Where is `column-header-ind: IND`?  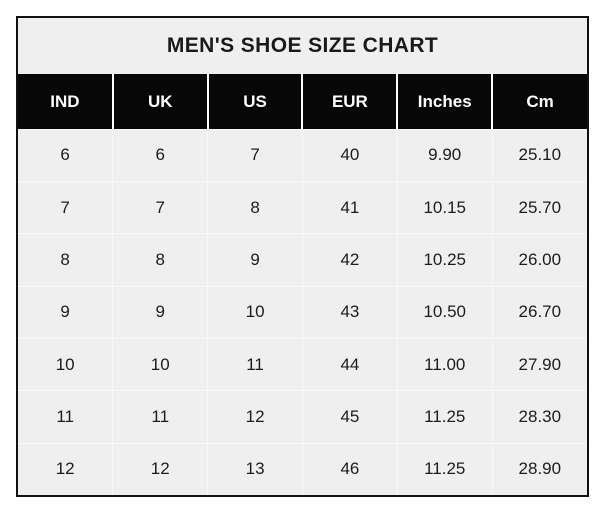 column-header-ind: IND is located at coordinates (66, 102).